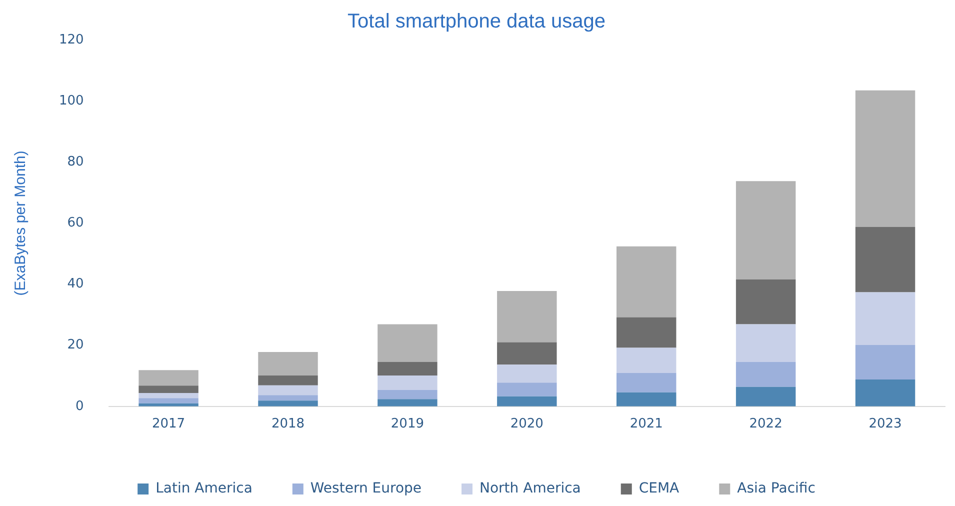 Image resolution: width=955 pixels, height=506 pixels. What do you see at coordinates (204, 488) in the screenshot?
I see `legend-label: Latin America` at bounding box center [204, 488].